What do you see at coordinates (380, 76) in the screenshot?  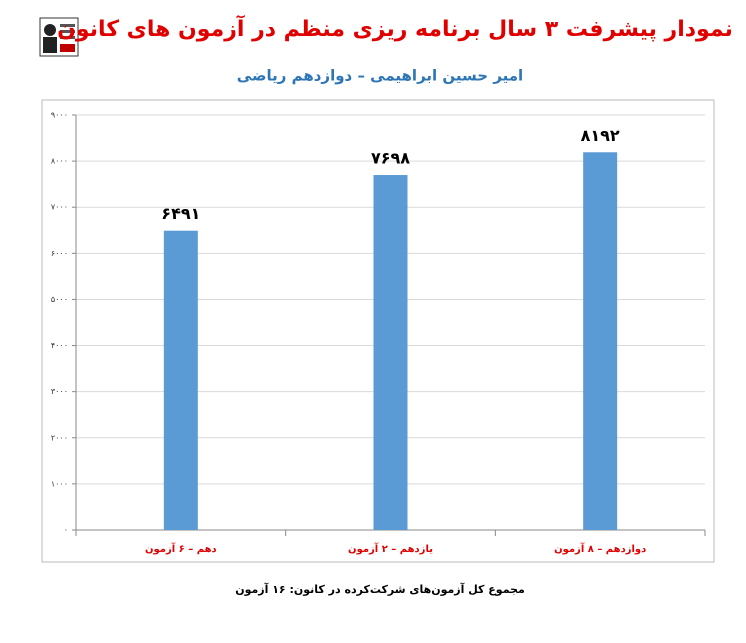 I see `chart-subtitle: امیر حسین ابراهیمی – دوازدهم ریاضی` at bounding box center [380, 76].